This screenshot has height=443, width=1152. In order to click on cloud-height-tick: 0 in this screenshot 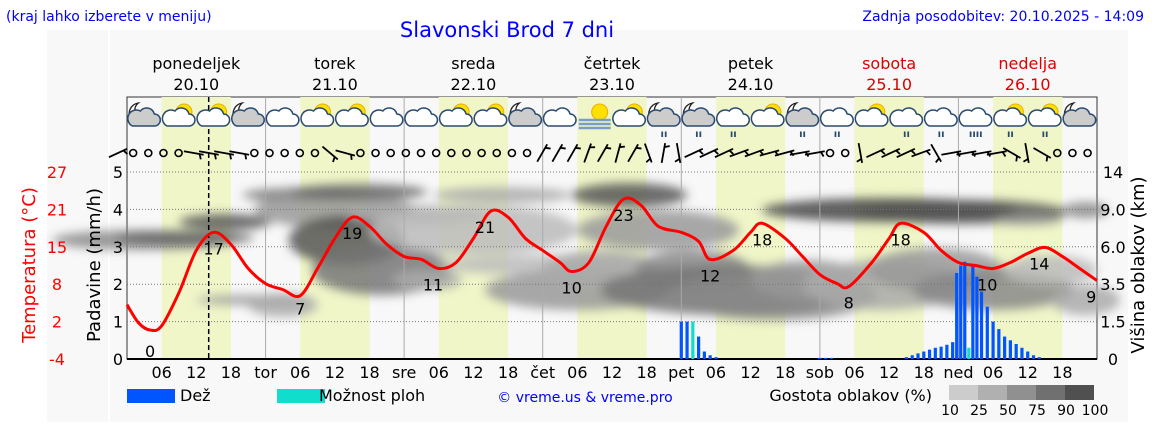, I will do `click(1113, 359)`.